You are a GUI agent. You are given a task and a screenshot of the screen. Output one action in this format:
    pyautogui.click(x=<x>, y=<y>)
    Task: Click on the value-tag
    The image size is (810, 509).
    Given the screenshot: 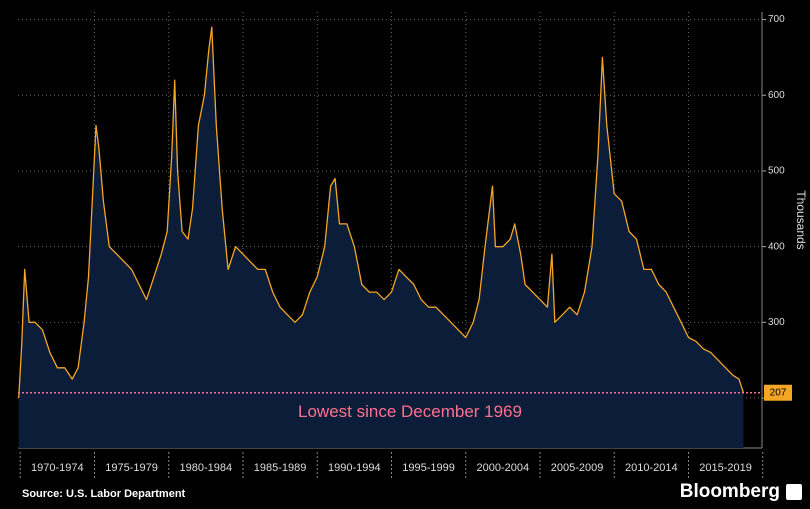 What is the action you would take?
    pyautogui.click(x=778, y=392)
    